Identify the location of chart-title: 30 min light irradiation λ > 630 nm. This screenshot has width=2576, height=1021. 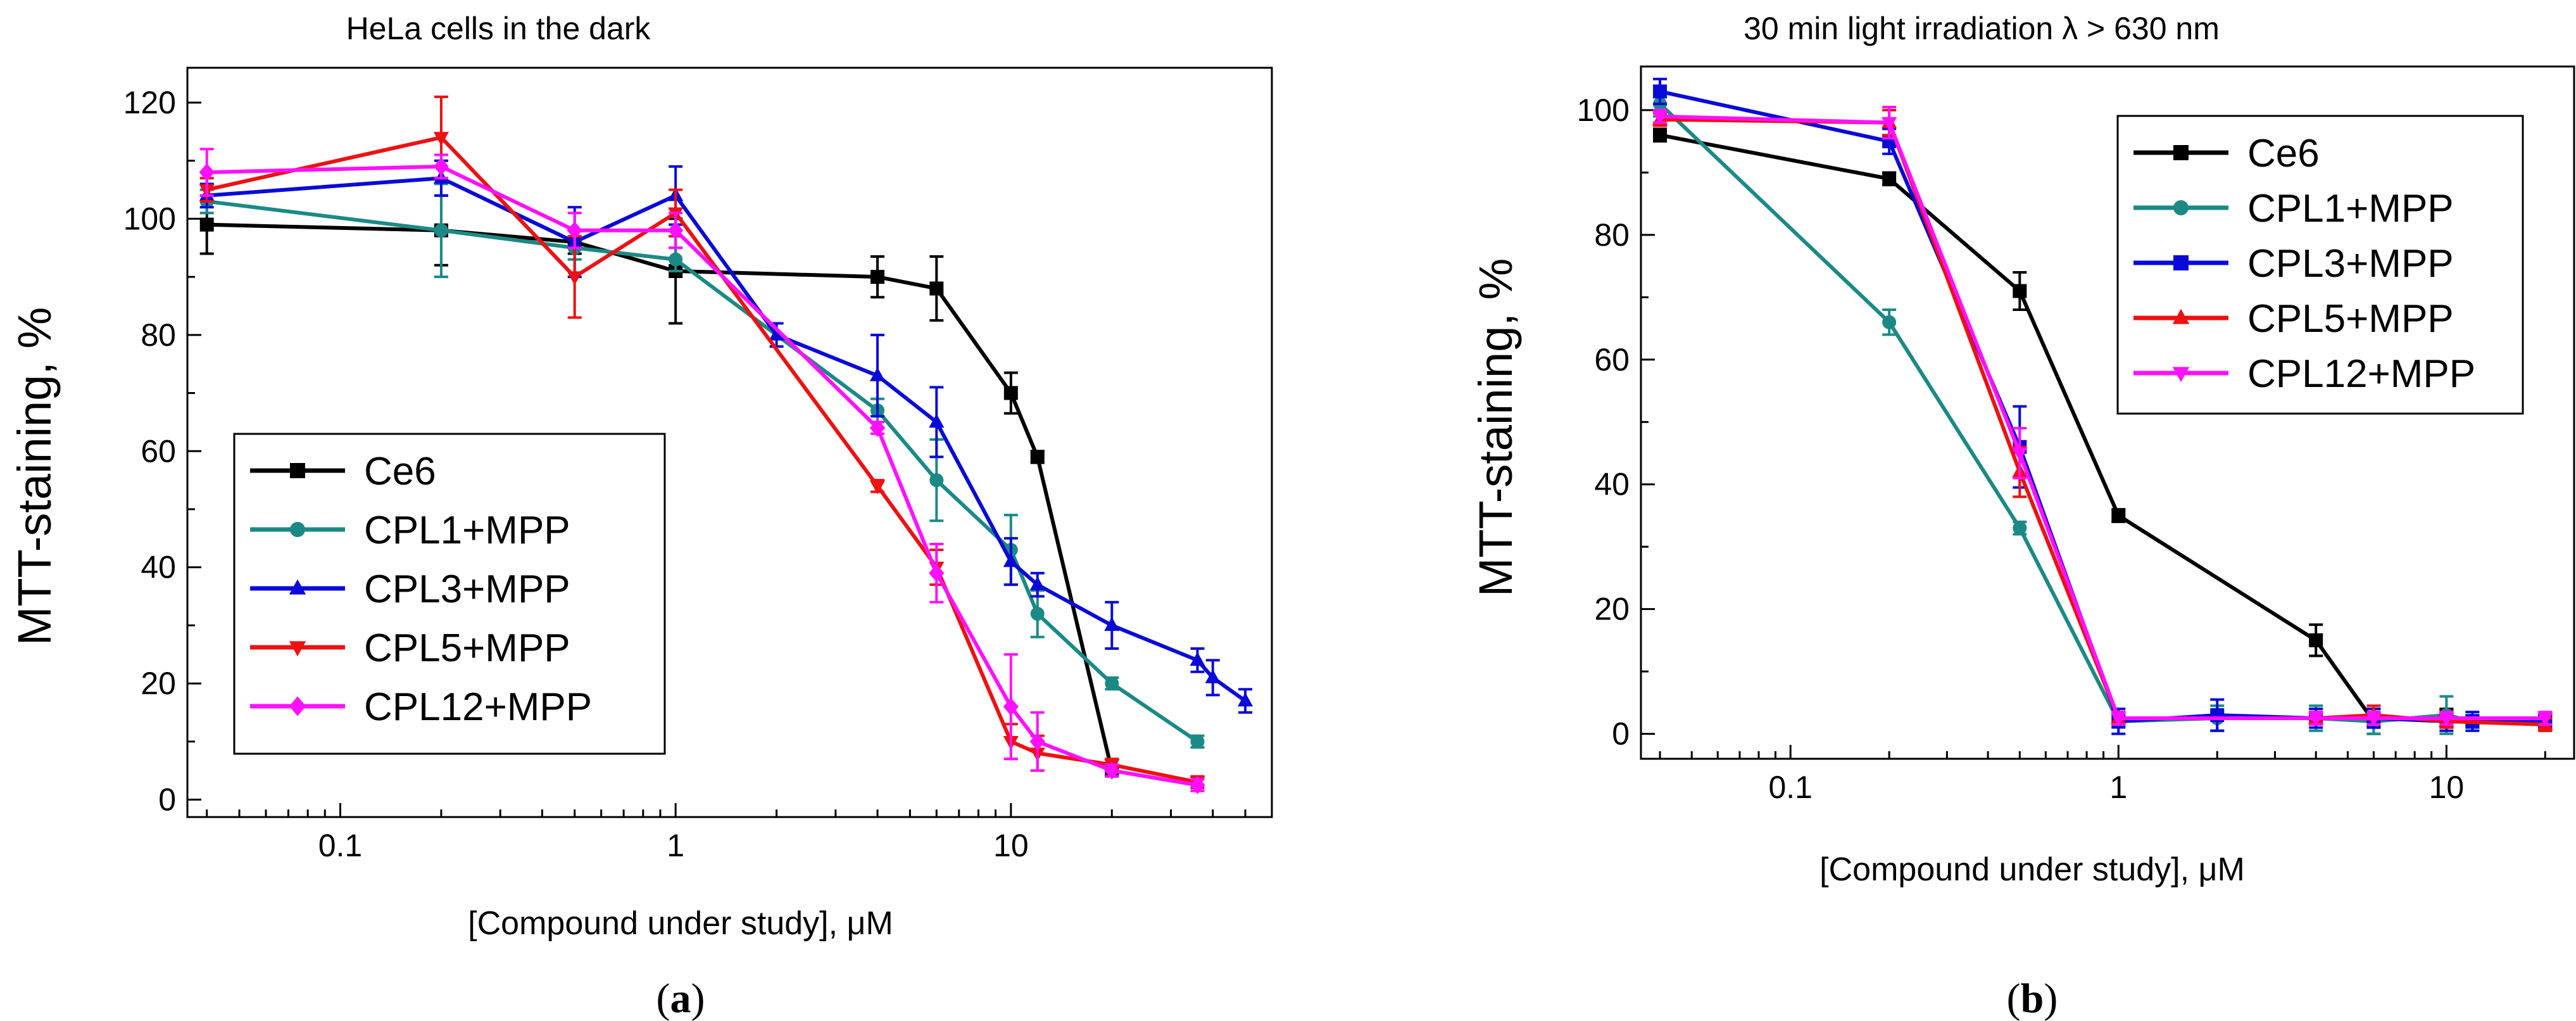
(1982, 29).